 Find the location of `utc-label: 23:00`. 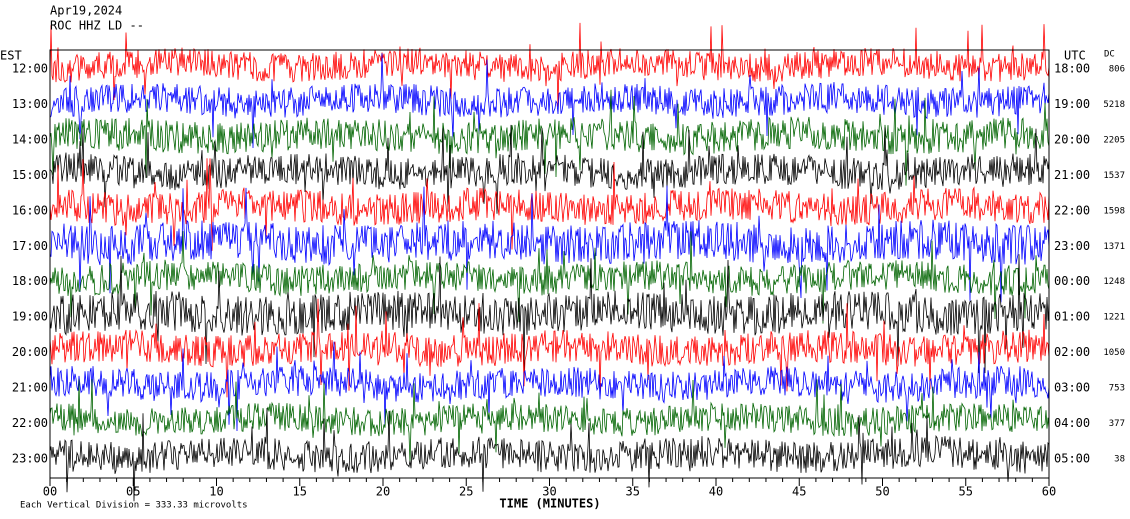

utc-label: 23:00 is located at coordinates (1072, 246).